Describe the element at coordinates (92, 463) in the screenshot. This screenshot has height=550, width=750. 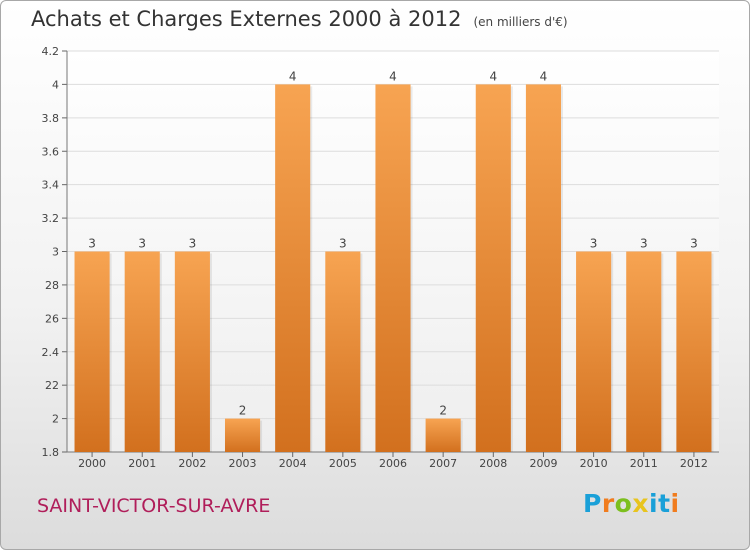
I see `x-tick-label: 2000` at that location.